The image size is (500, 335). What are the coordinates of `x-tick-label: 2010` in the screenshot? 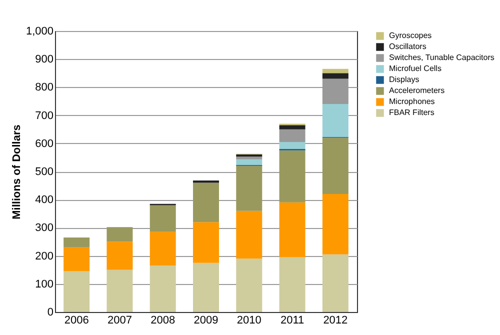 It's located at (249, 320).